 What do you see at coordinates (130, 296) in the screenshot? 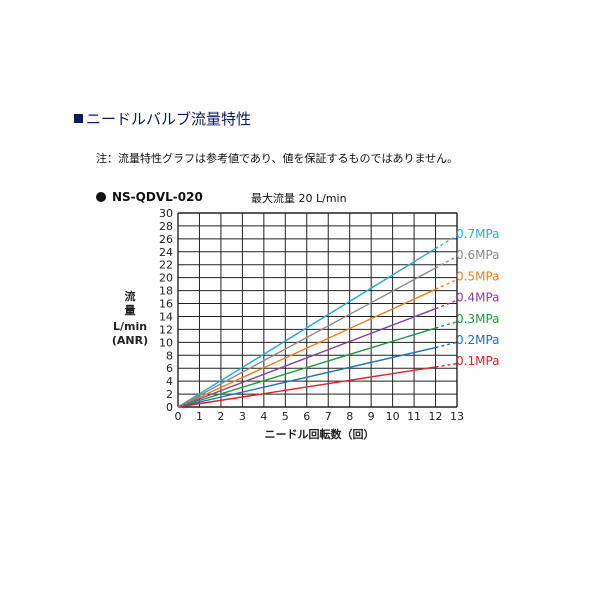
I see `y-axis-label: 流` at bounding box center [130, 296].